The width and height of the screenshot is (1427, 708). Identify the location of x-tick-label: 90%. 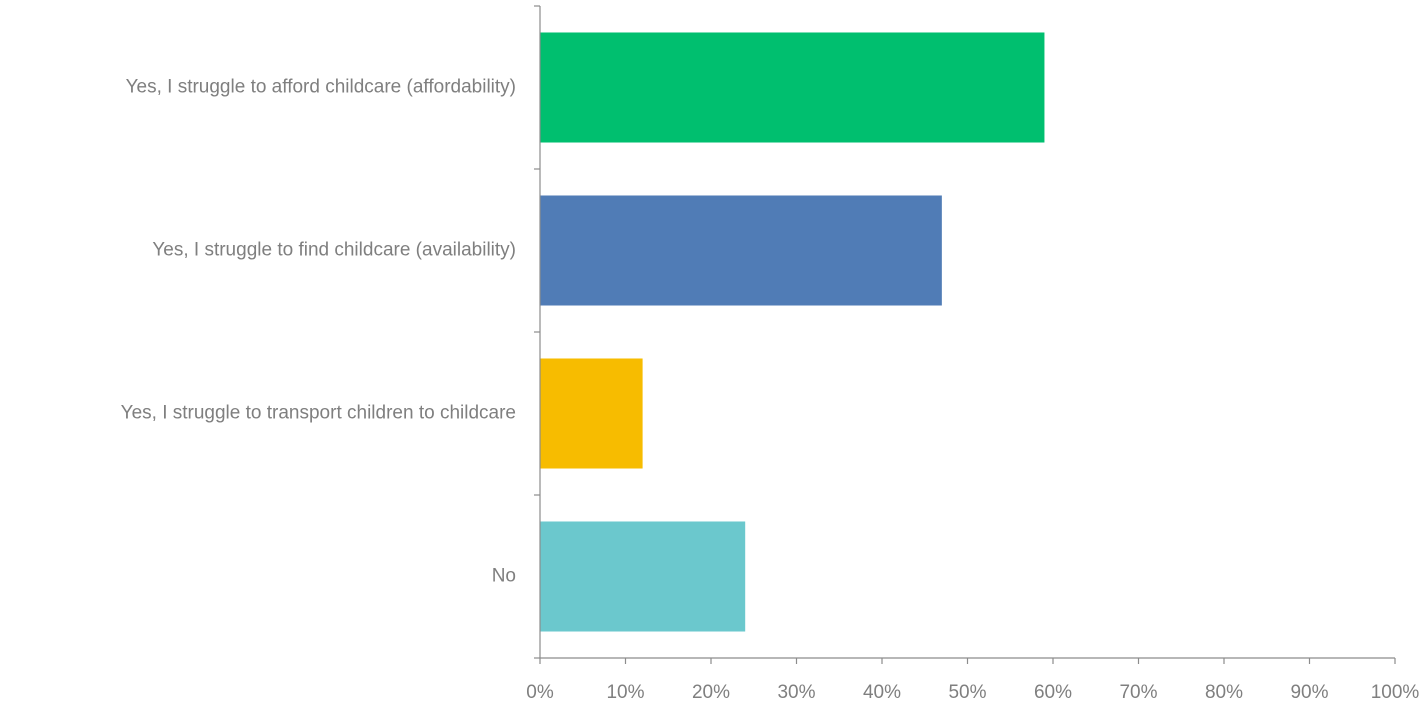
(1309, 692).